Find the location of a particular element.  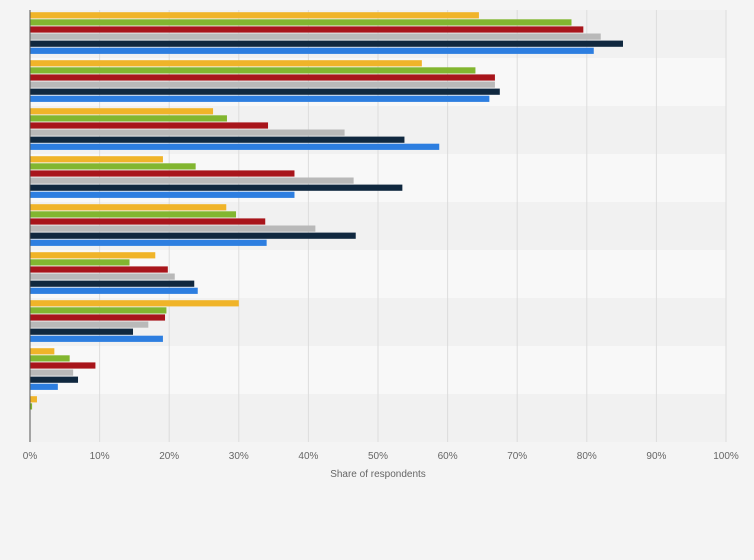

x-tick-label: 30% is located at coordinates (239, 456).